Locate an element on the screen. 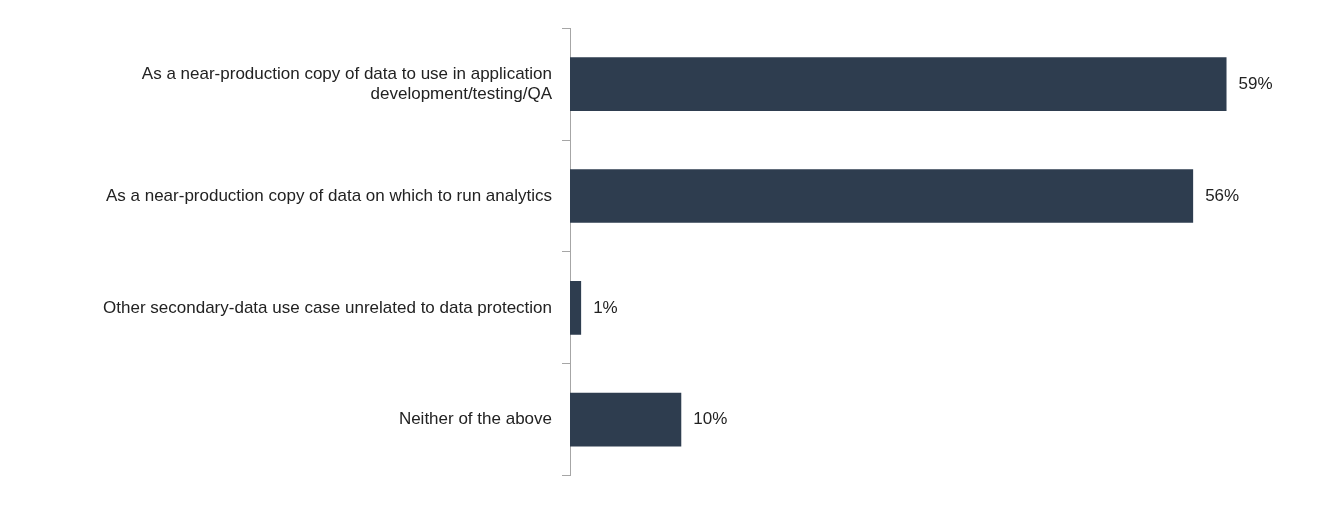  data-label: 56% is located at coordinates (1222, 195).